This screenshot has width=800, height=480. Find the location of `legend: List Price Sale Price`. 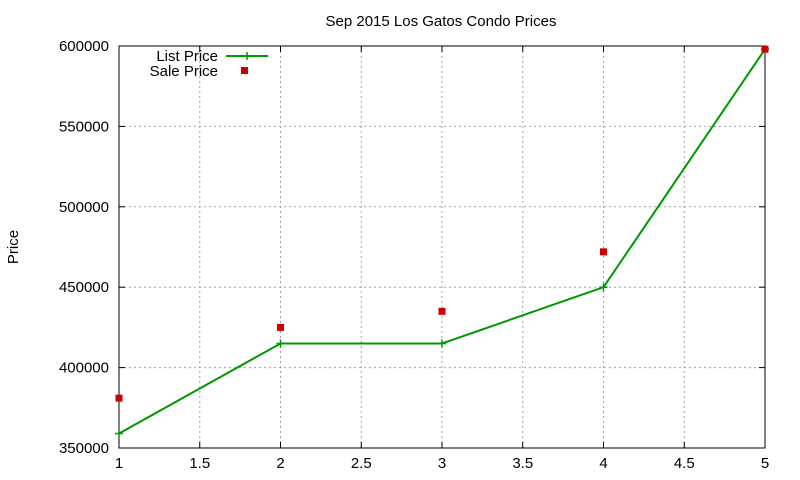

legend: List Price Sale Price is located at coordinates (209, 64).